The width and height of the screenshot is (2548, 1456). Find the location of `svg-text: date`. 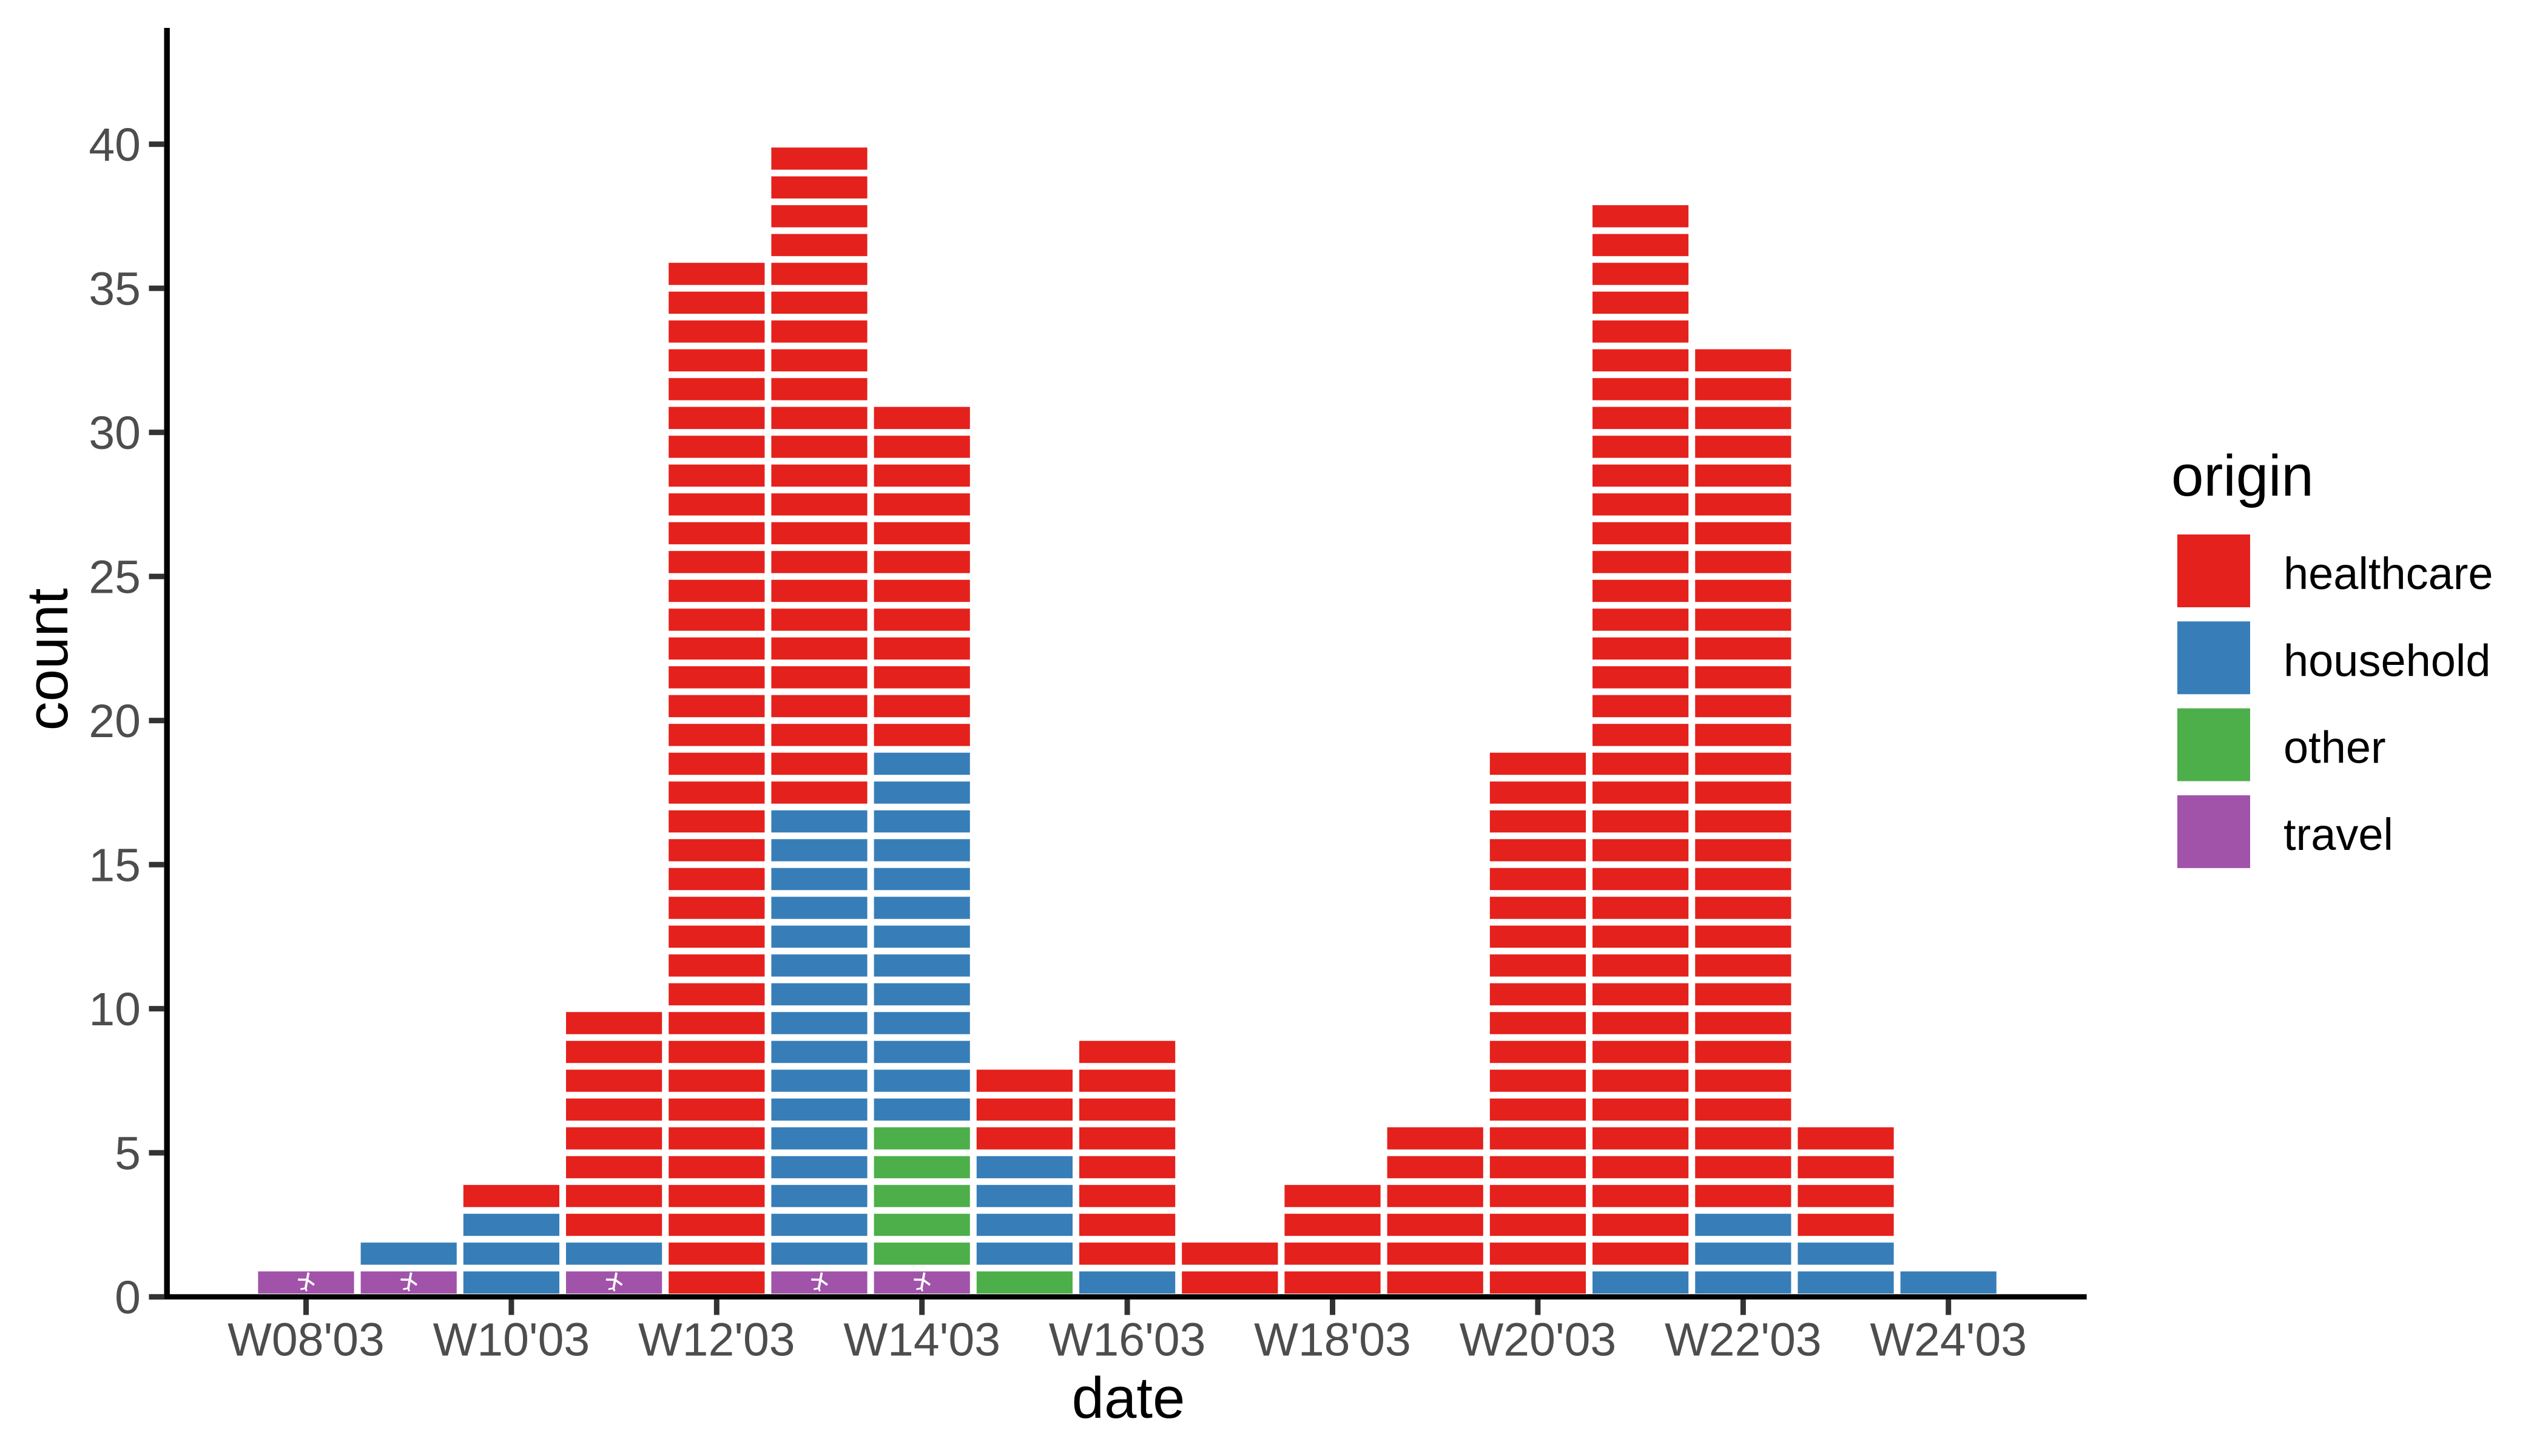

svg-text: date is located at coordinates (1128, 1398).